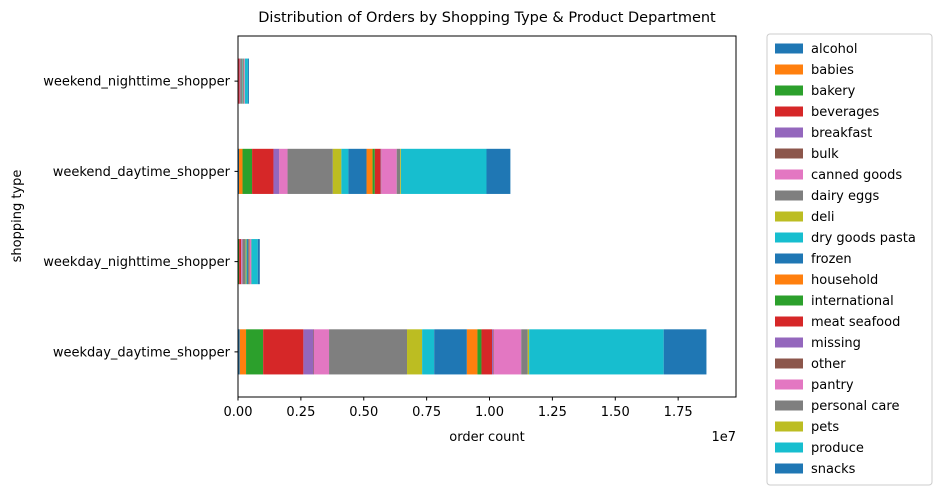 Image resolution: width=939 pixels, height=491 pixels. What do you see at coordinates (825, 154) in the screenshot?
I see `legend-label-bulk: bulk` at bounding box center [825, 154].